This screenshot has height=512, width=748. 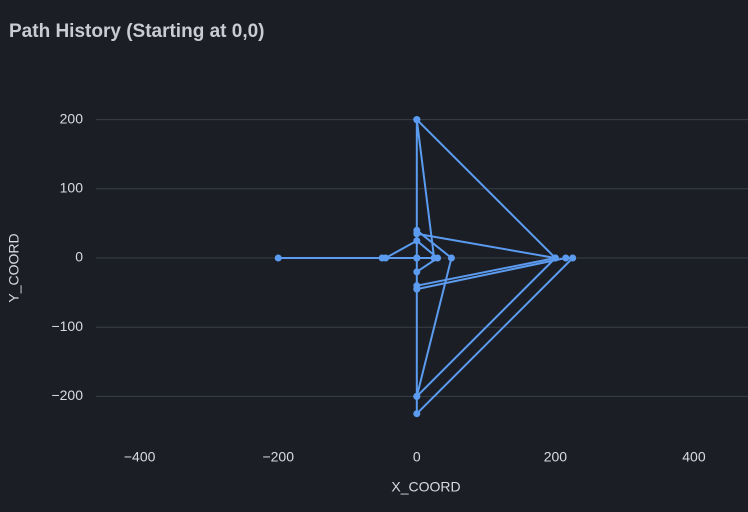 I want to click on y-tick-label: 100, so click(x=72, y=188).